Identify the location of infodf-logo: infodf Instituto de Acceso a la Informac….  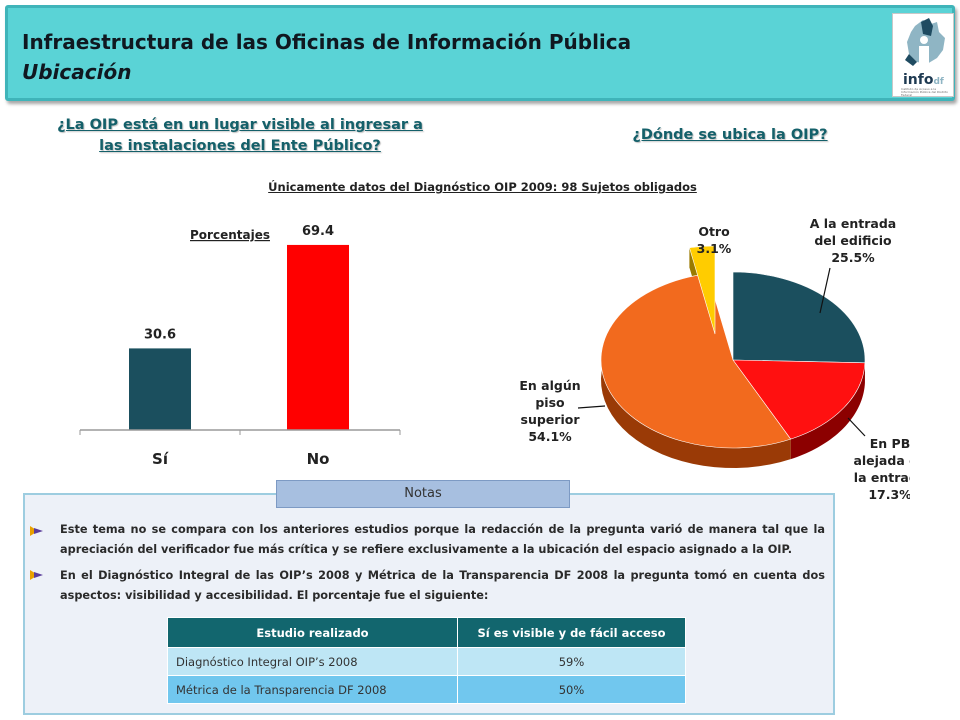
(923, 55).